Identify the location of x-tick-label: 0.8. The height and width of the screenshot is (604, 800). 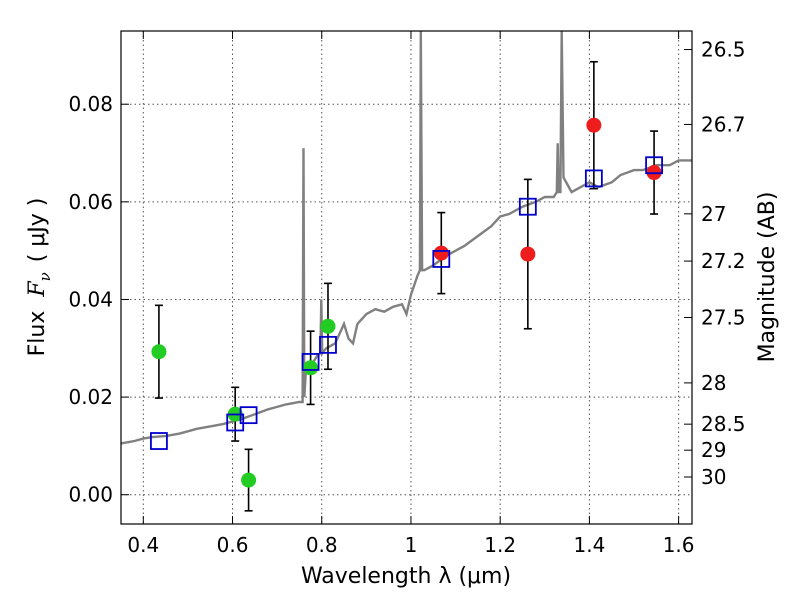
(322, 545).